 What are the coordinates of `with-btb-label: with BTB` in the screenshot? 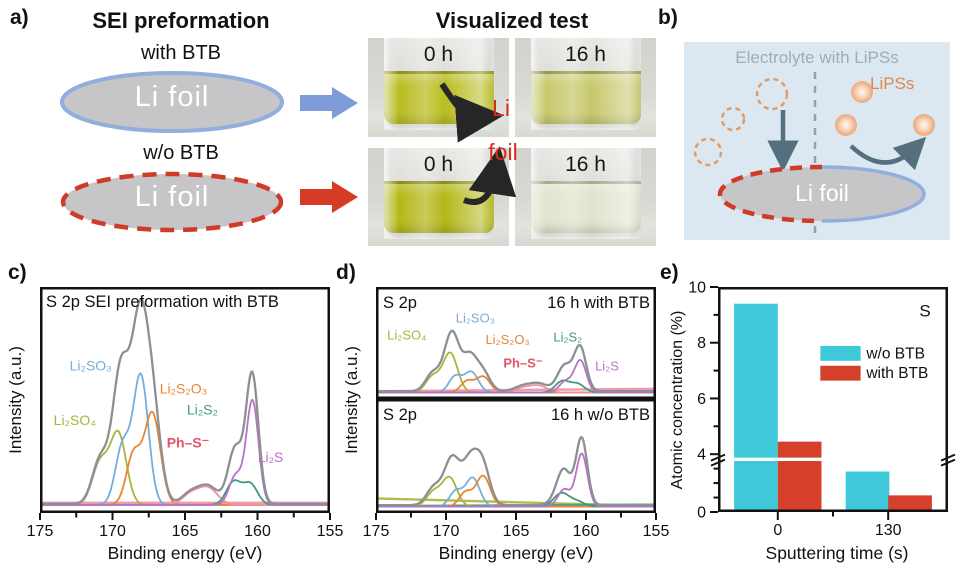 It's located at (181, 53).